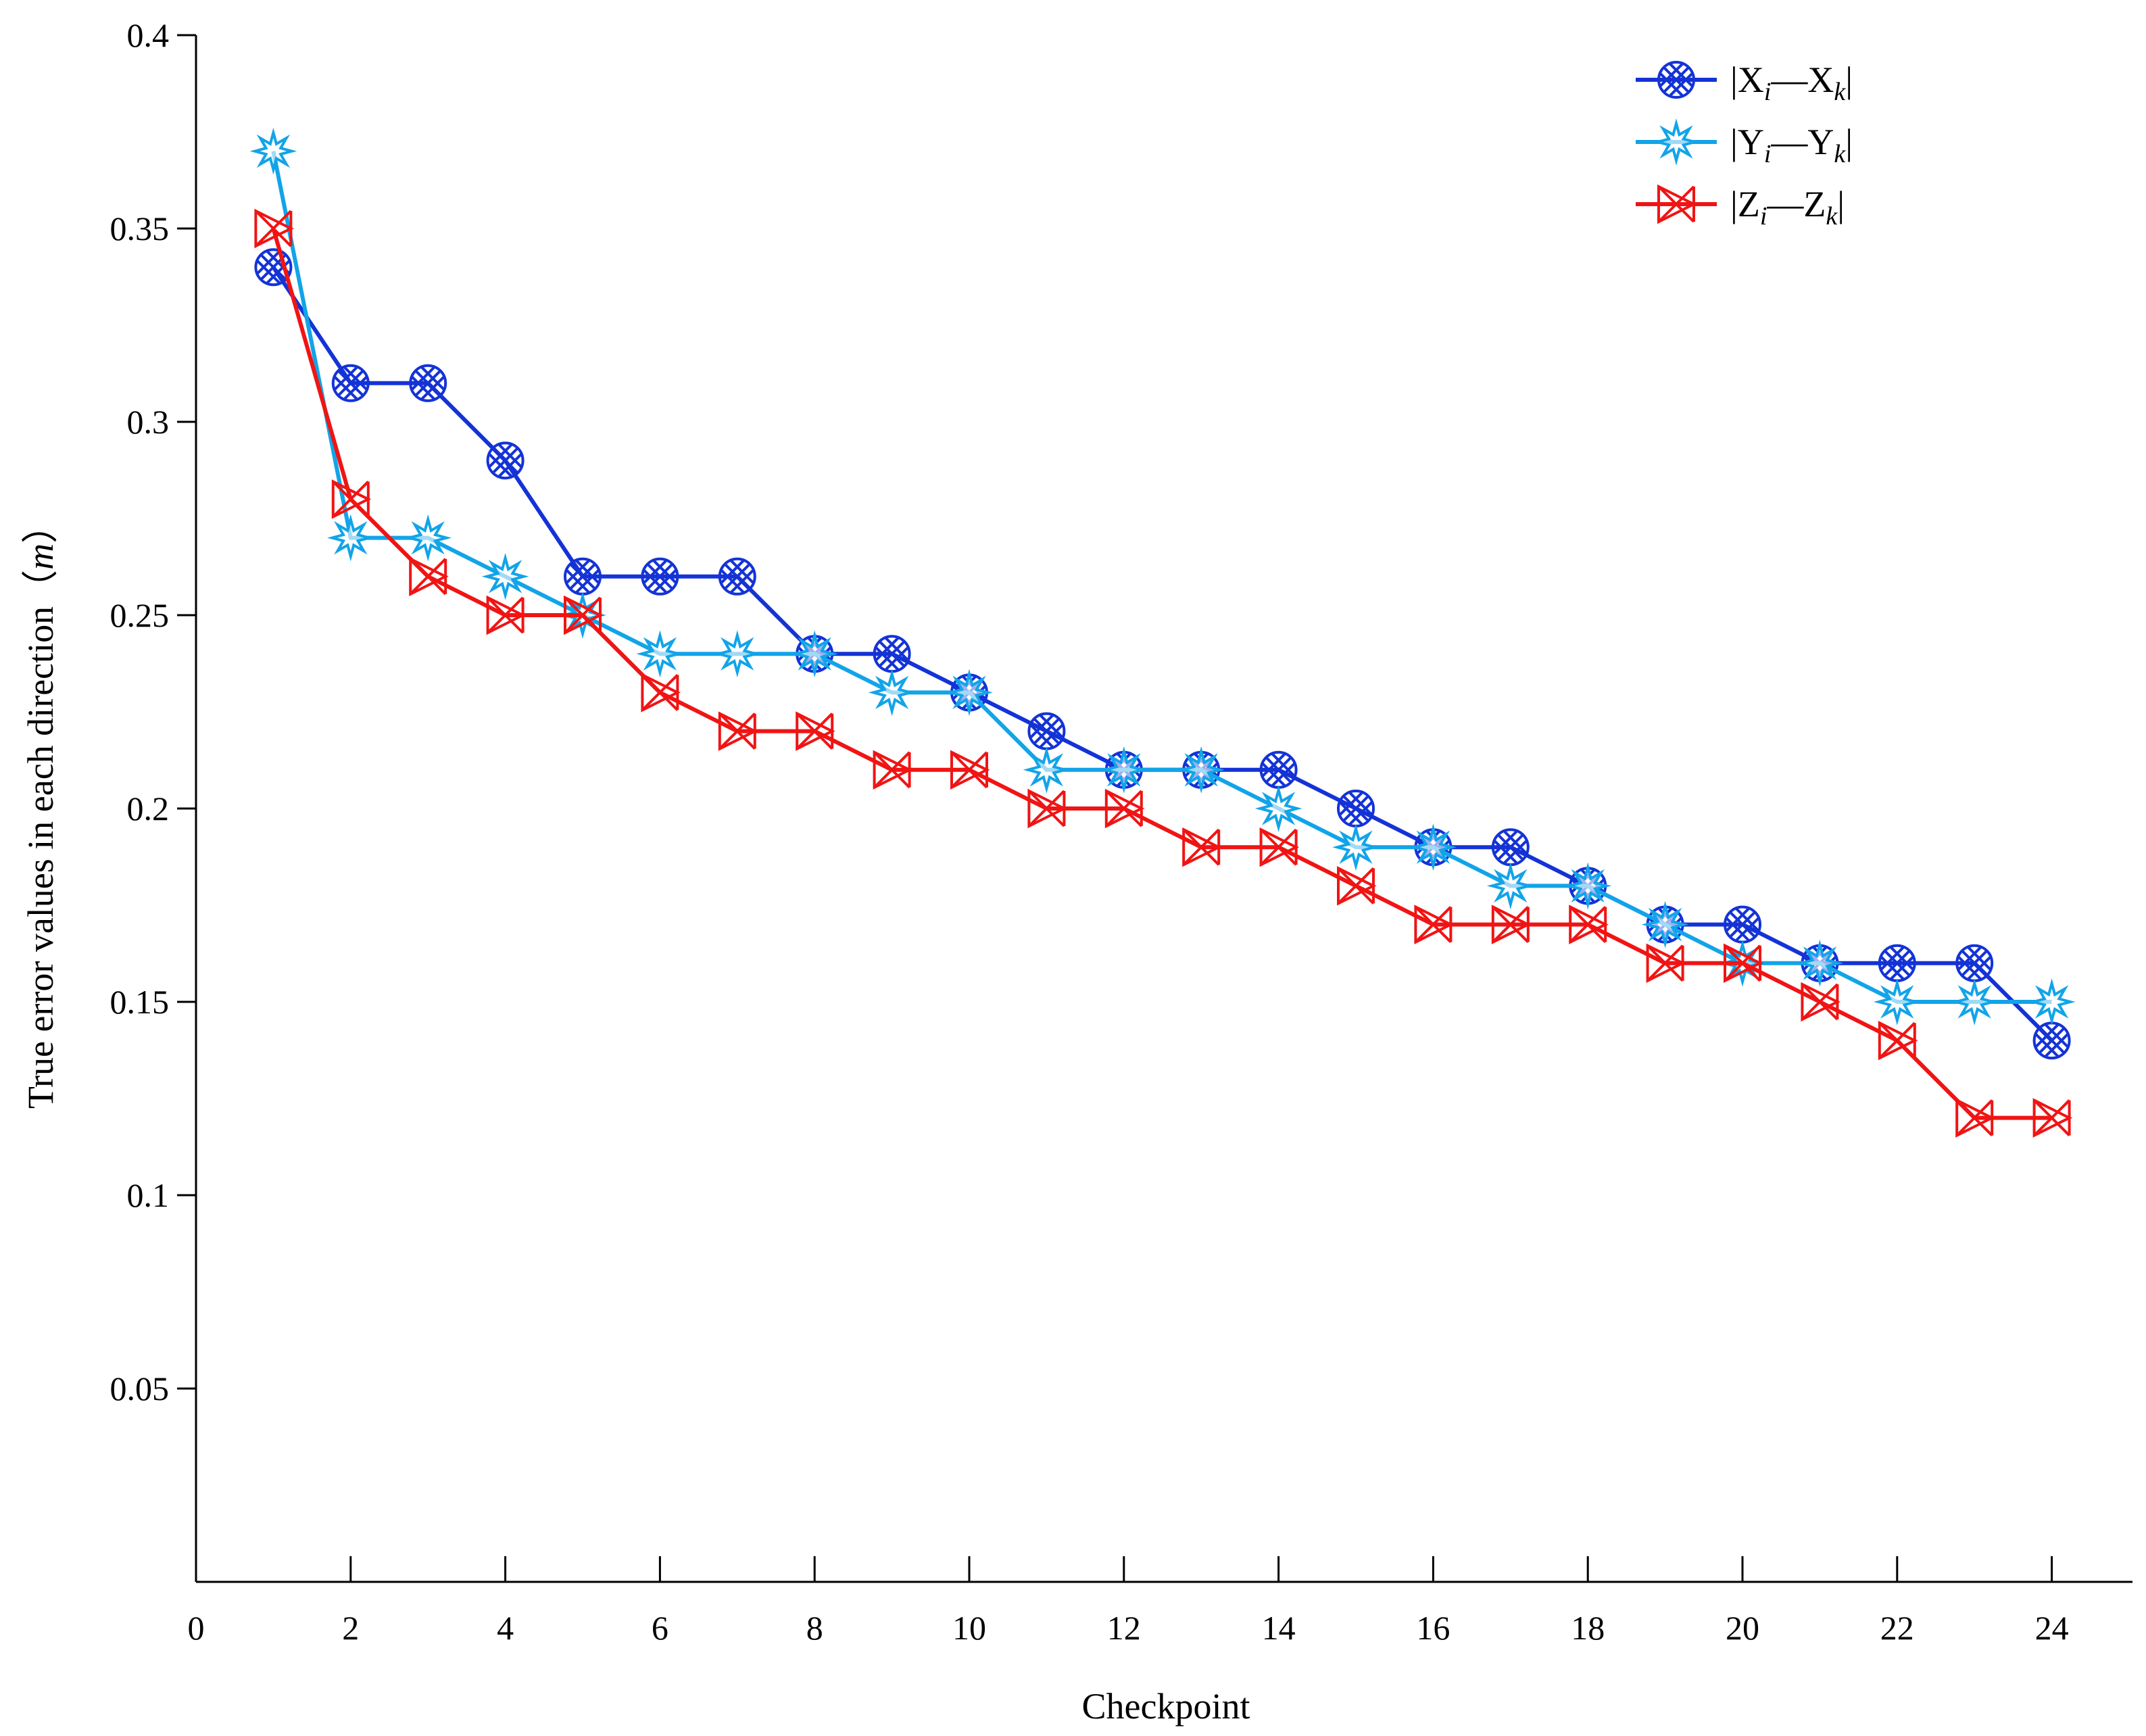 This screenshot has height=1736, width=2146. What do you see at coordinates (1124, 1628) in the screenshot?
I see `x-tick-label: 12` at bounding box center [1124, 1628].